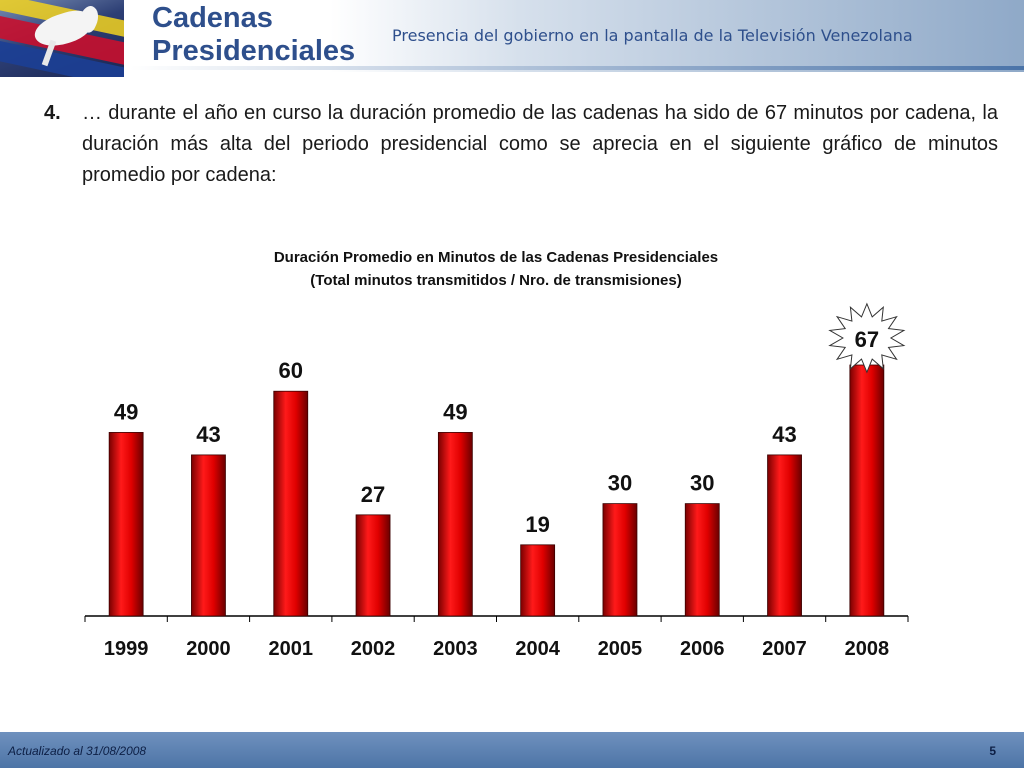  What do you see at coordinates (537, 649) in the screenshot?
I see `x-tick-label-2004: 2004` at bounding box center [537, 649].